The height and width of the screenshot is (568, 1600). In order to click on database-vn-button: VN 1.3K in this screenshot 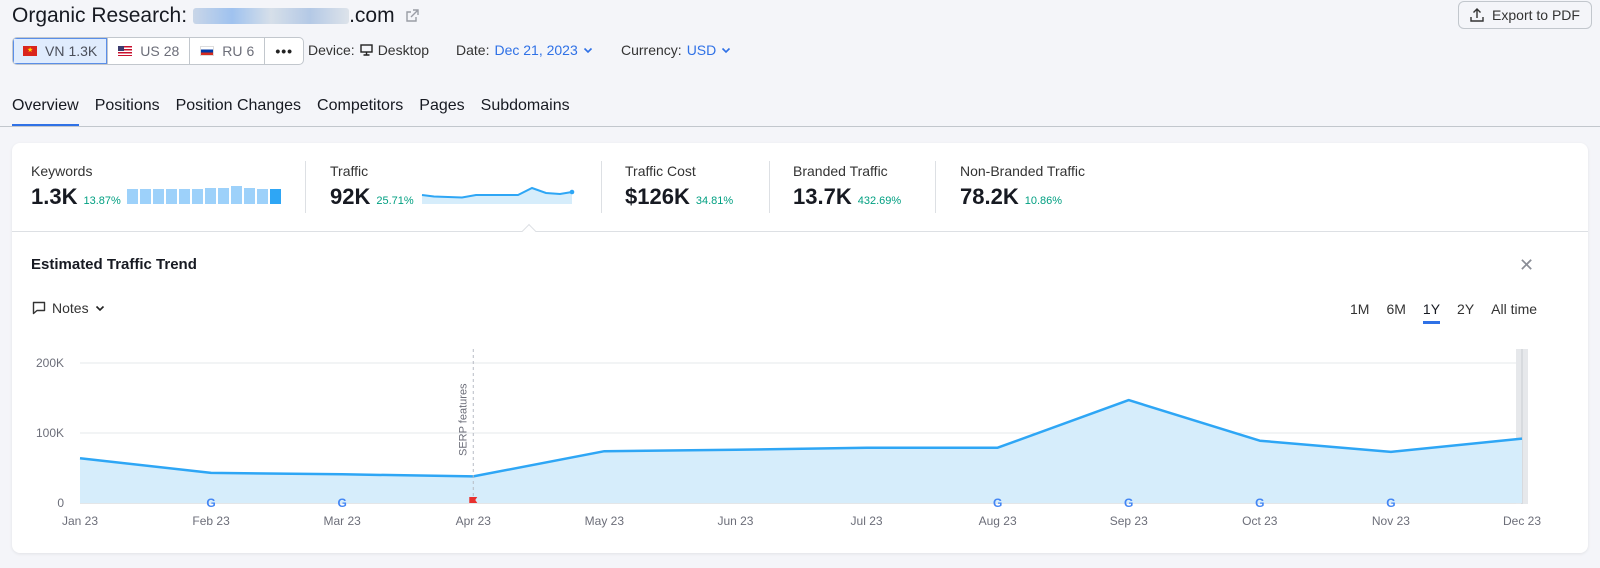, I will do `click(61, 51)`.